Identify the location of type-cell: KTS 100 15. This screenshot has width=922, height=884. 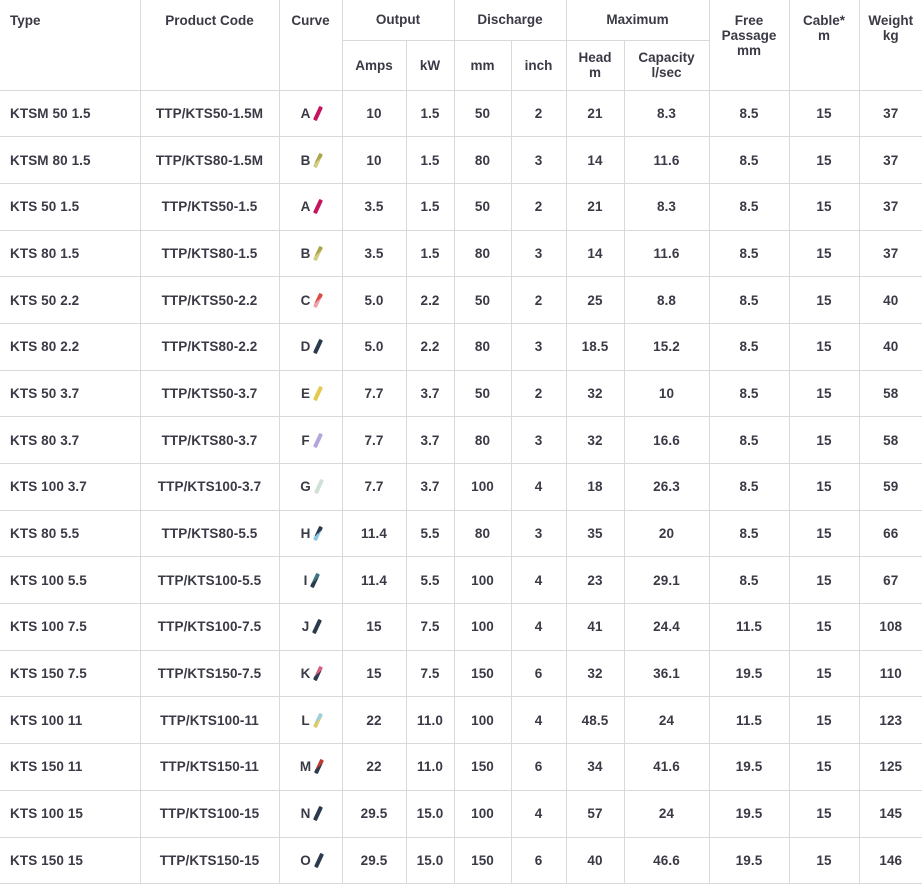
(70, 813).